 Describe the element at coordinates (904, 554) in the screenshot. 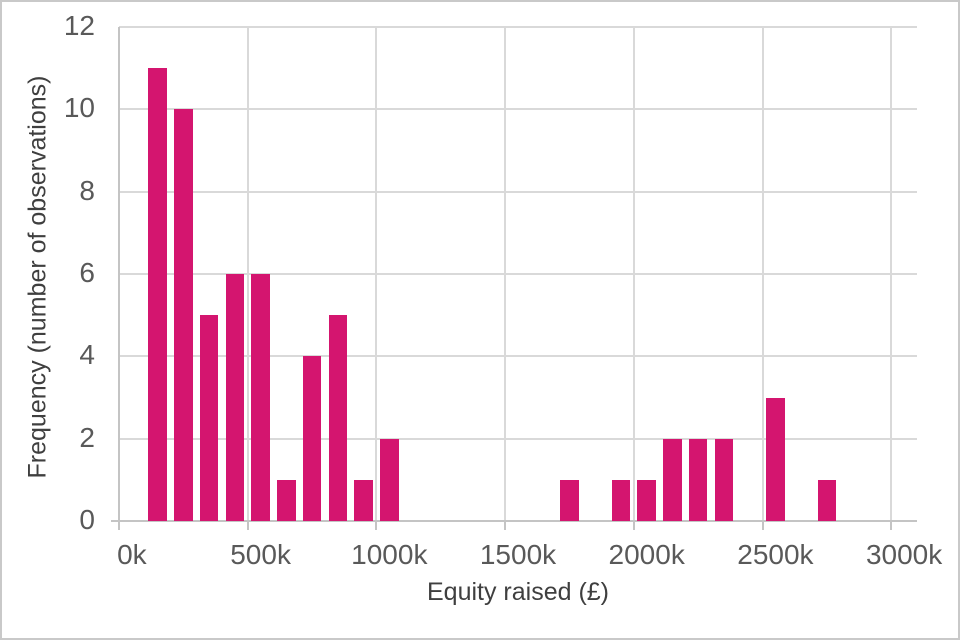

I see `x-tick-label: 3000k` at that location.